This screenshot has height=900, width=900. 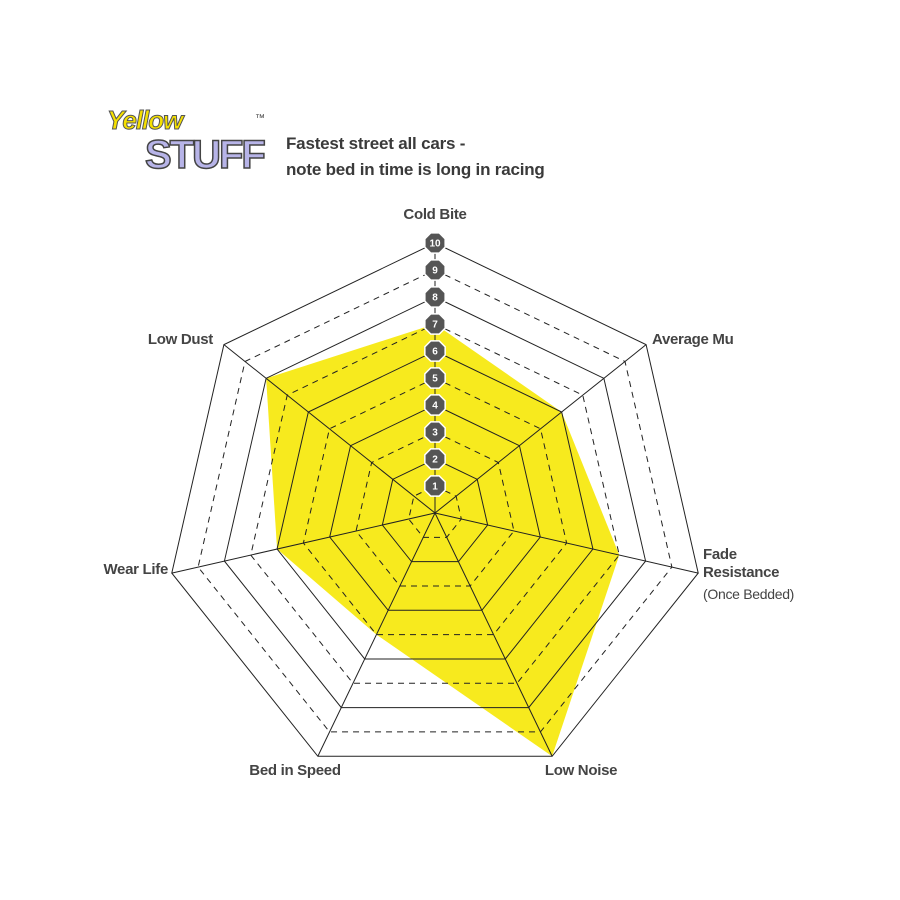 I want to click on subtitle: Fastest street all cars -, so click(x=376, y=143).